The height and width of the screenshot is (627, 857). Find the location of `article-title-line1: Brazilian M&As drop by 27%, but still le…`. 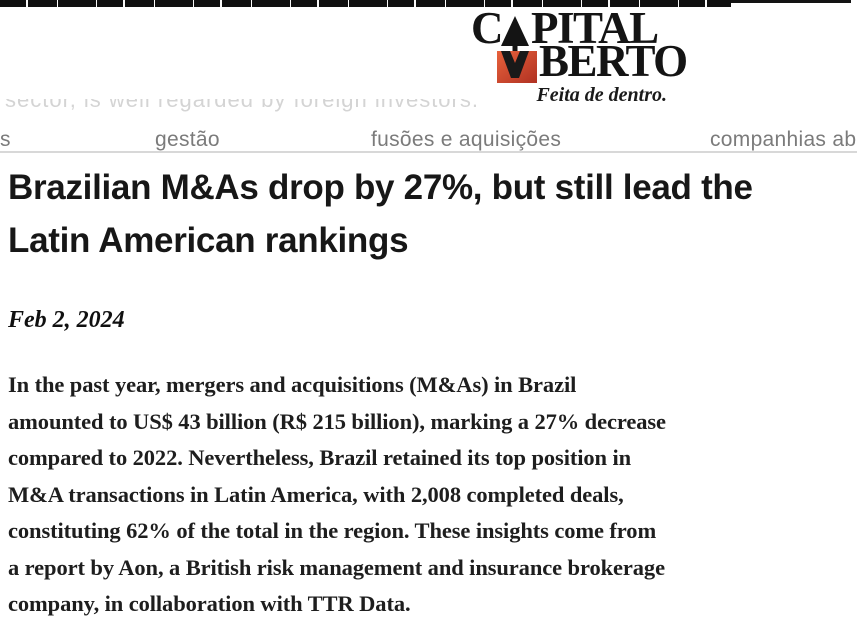

article-title-line1: Brazilian M&As drop by 27%, but still le… is located at coordinates (380, 187).